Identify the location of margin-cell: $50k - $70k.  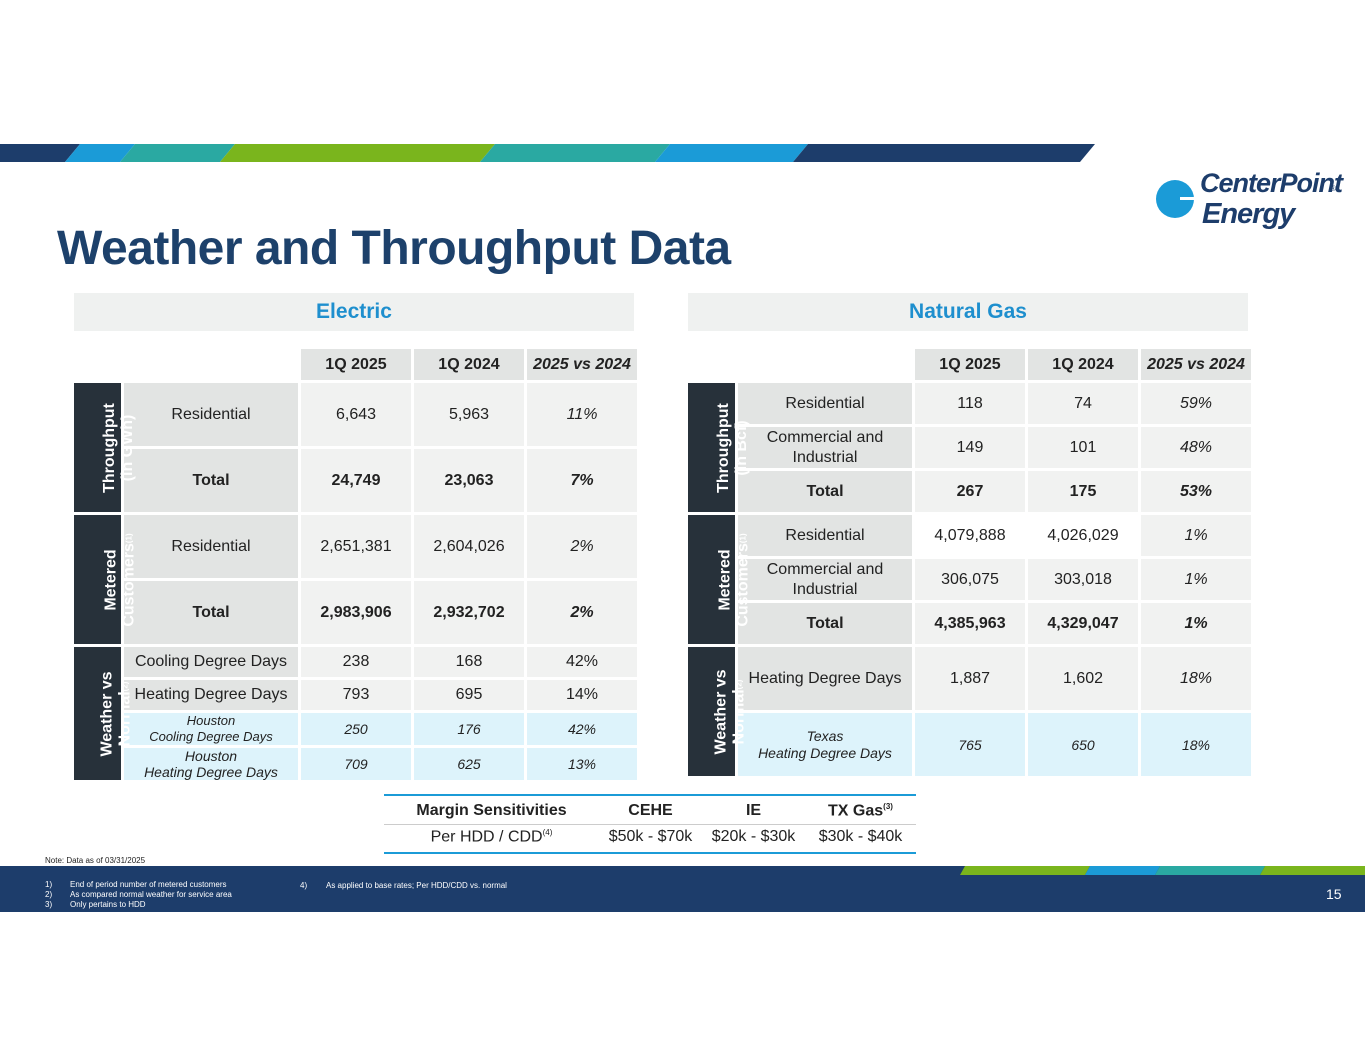
(650, 836).